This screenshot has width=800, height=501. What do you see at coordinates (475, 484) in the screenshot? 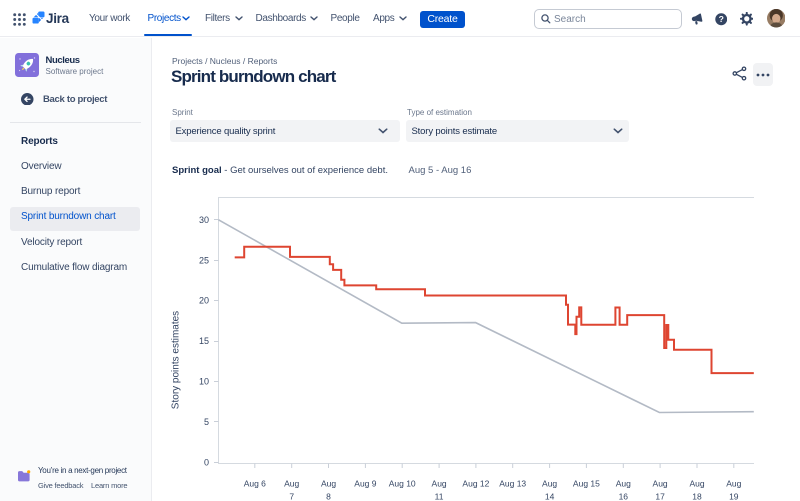
I see `svg-text: Aug 12` at bounding box center [475, 484].